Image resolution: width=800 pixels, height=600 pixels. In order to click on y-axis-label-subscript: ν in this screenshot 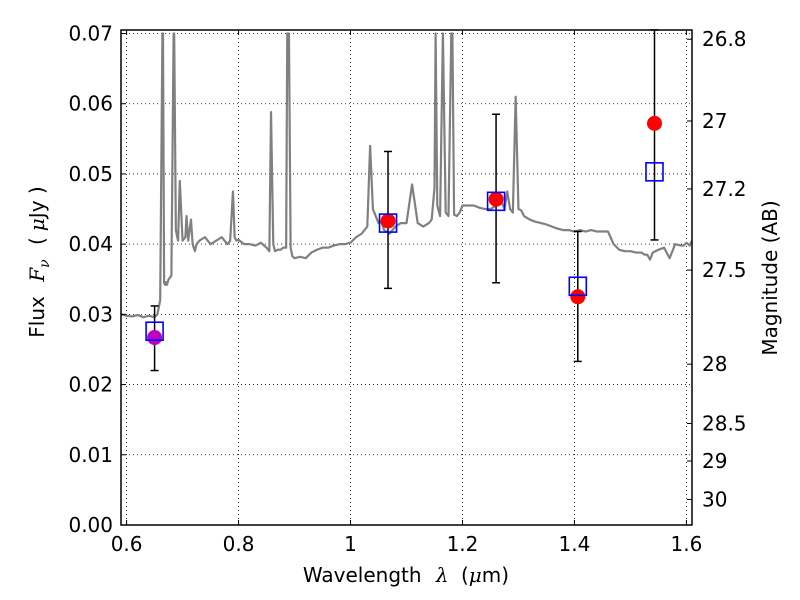, I will do `click(45, 263)`.